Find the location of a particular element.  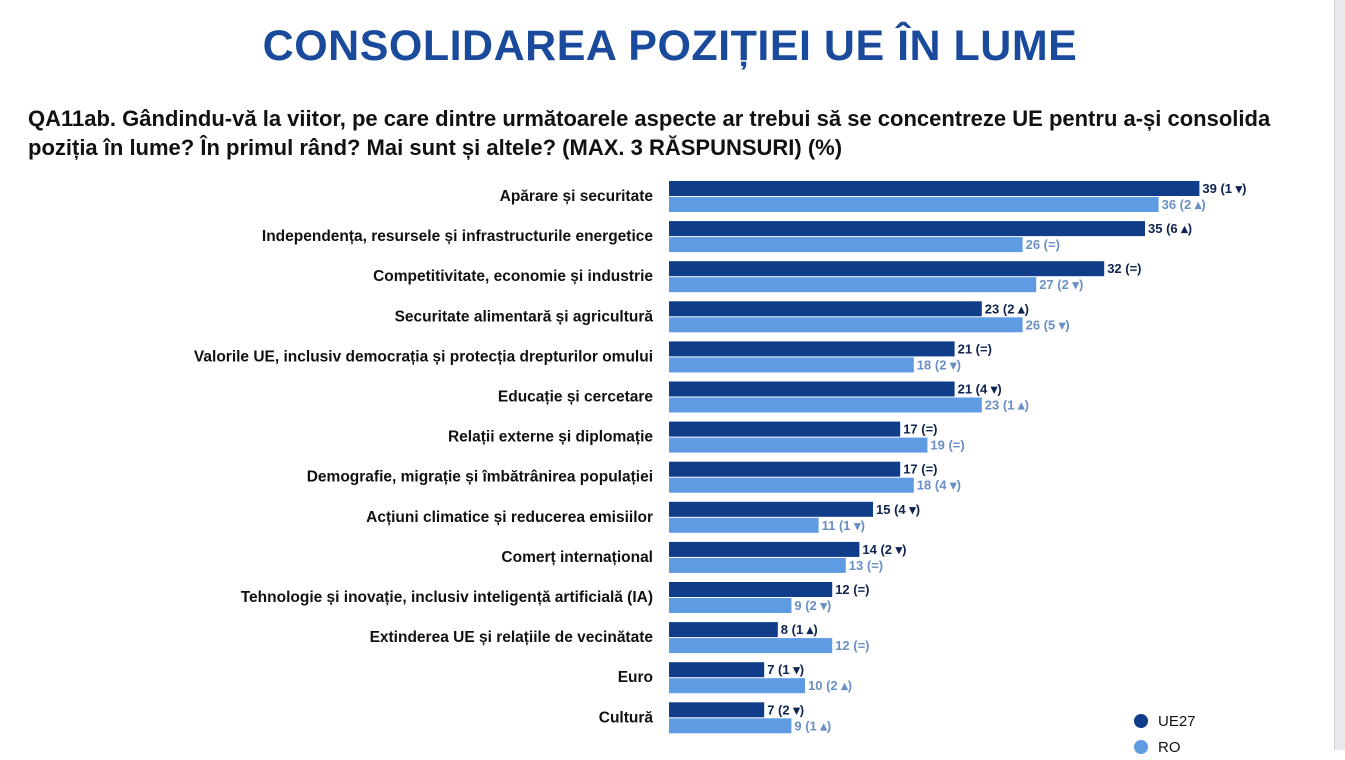

data-label-ro: 26 (=) is located at coordinates (1043, 244).